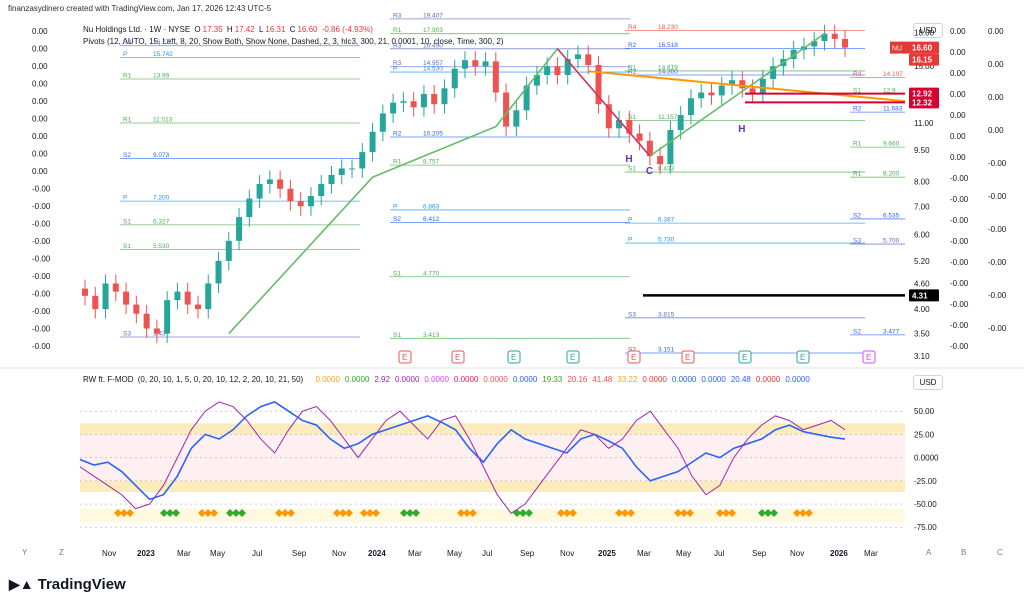 This screenshot has width=1024, height=604. Describe the element at coordinates (964, 552) in the screenshot. I see `footer-b: B` at that location.